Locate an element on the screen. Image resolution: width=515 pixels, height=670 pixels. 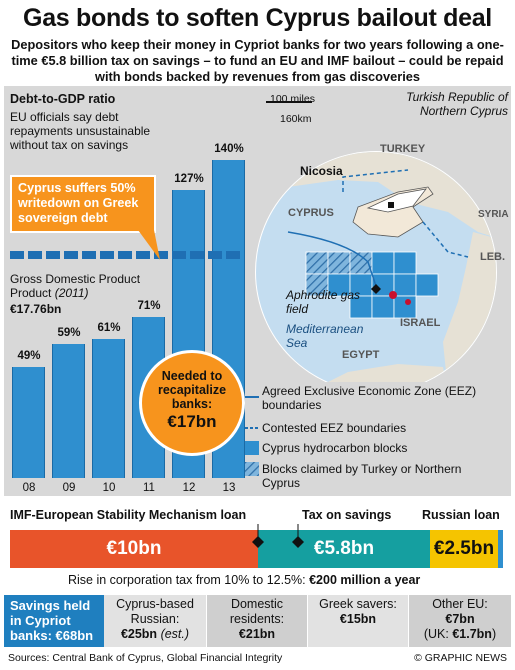
debt-bar-year-label: 13 is located at coordinates (229, 488).